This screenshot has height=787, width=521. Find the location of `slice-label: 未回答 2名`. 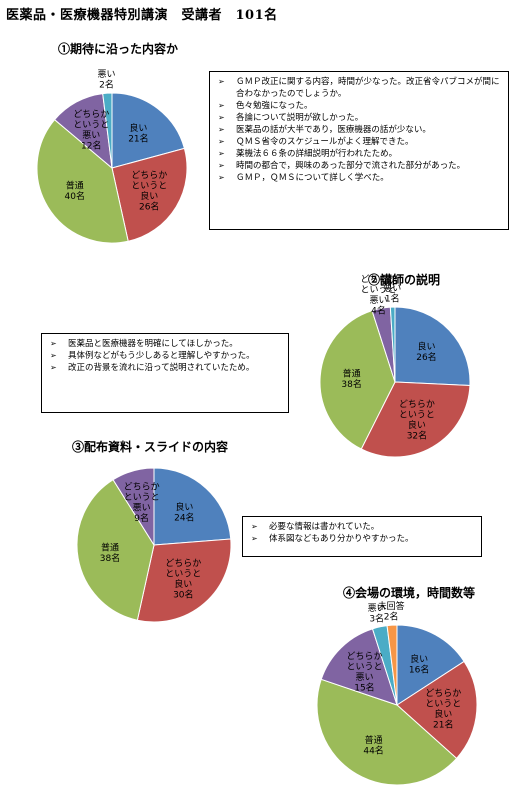

slice-label: 未回答 2名 is located at coordinates (391, 611).